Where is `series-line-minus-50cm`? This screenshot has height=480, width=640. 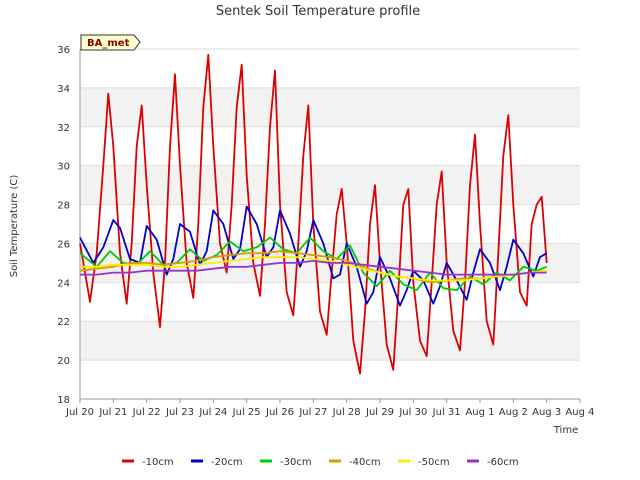 series-line-minus-50cm is located at coordinates (313, 269).